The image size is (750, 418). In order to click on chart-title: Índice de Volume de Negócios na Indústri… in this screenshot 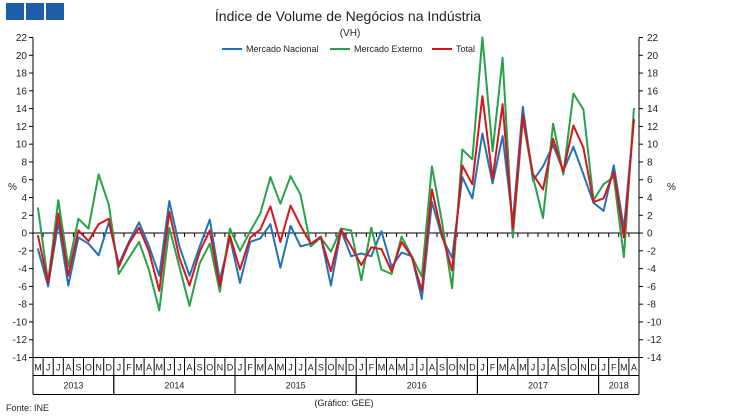, I will do `click(348, 16)`.